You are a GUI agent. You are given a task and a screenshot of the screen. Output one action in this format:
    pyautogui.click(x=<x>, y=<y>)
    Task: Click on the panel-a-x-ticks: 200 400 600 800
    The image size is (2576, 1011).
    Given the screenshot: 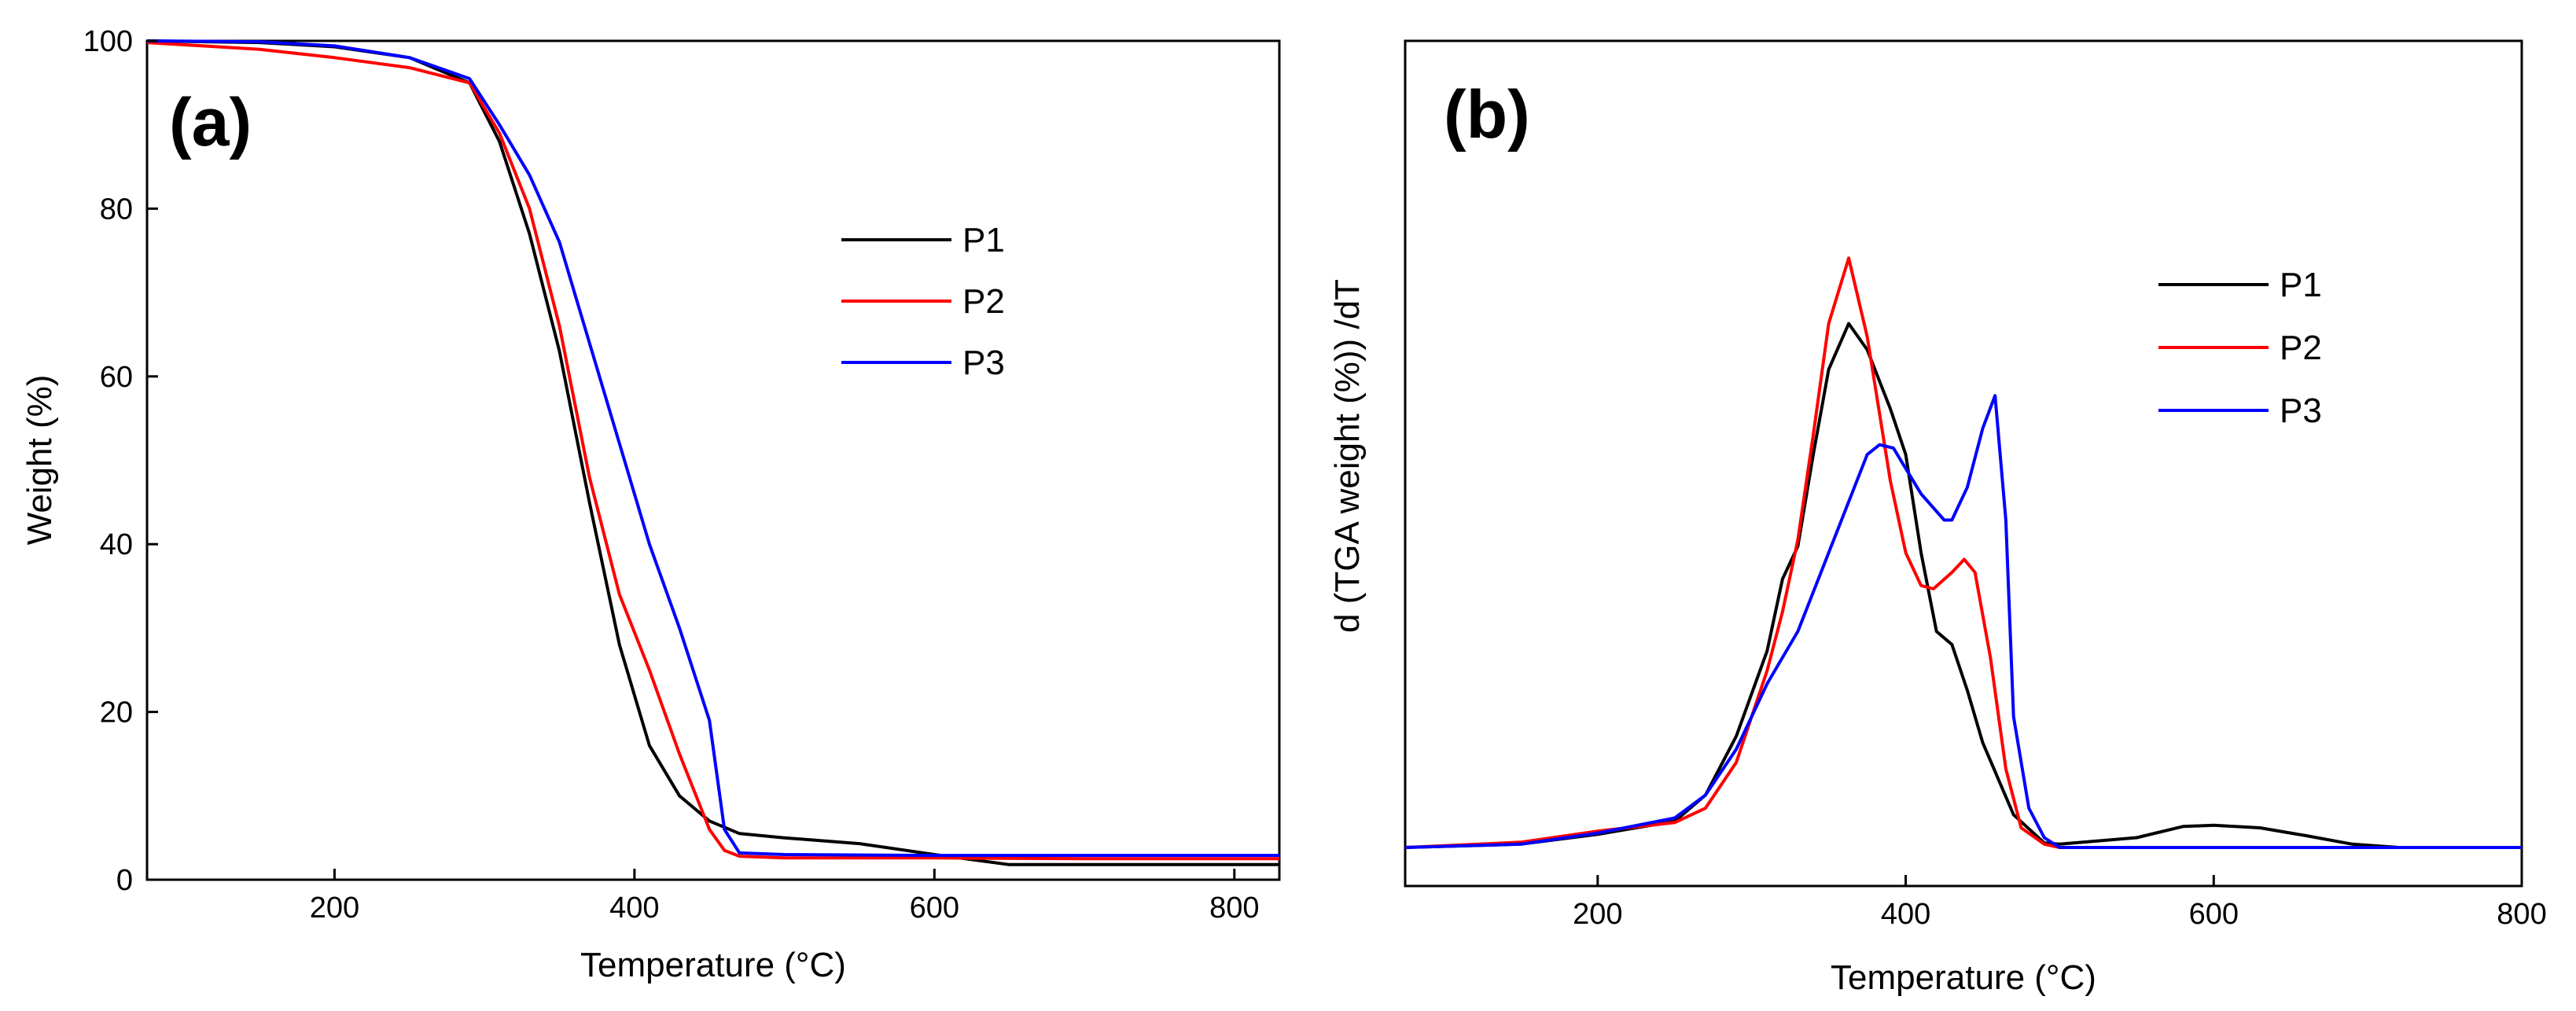 What is the action you would take?
    pyautogui.click(x=784, y=897)
    